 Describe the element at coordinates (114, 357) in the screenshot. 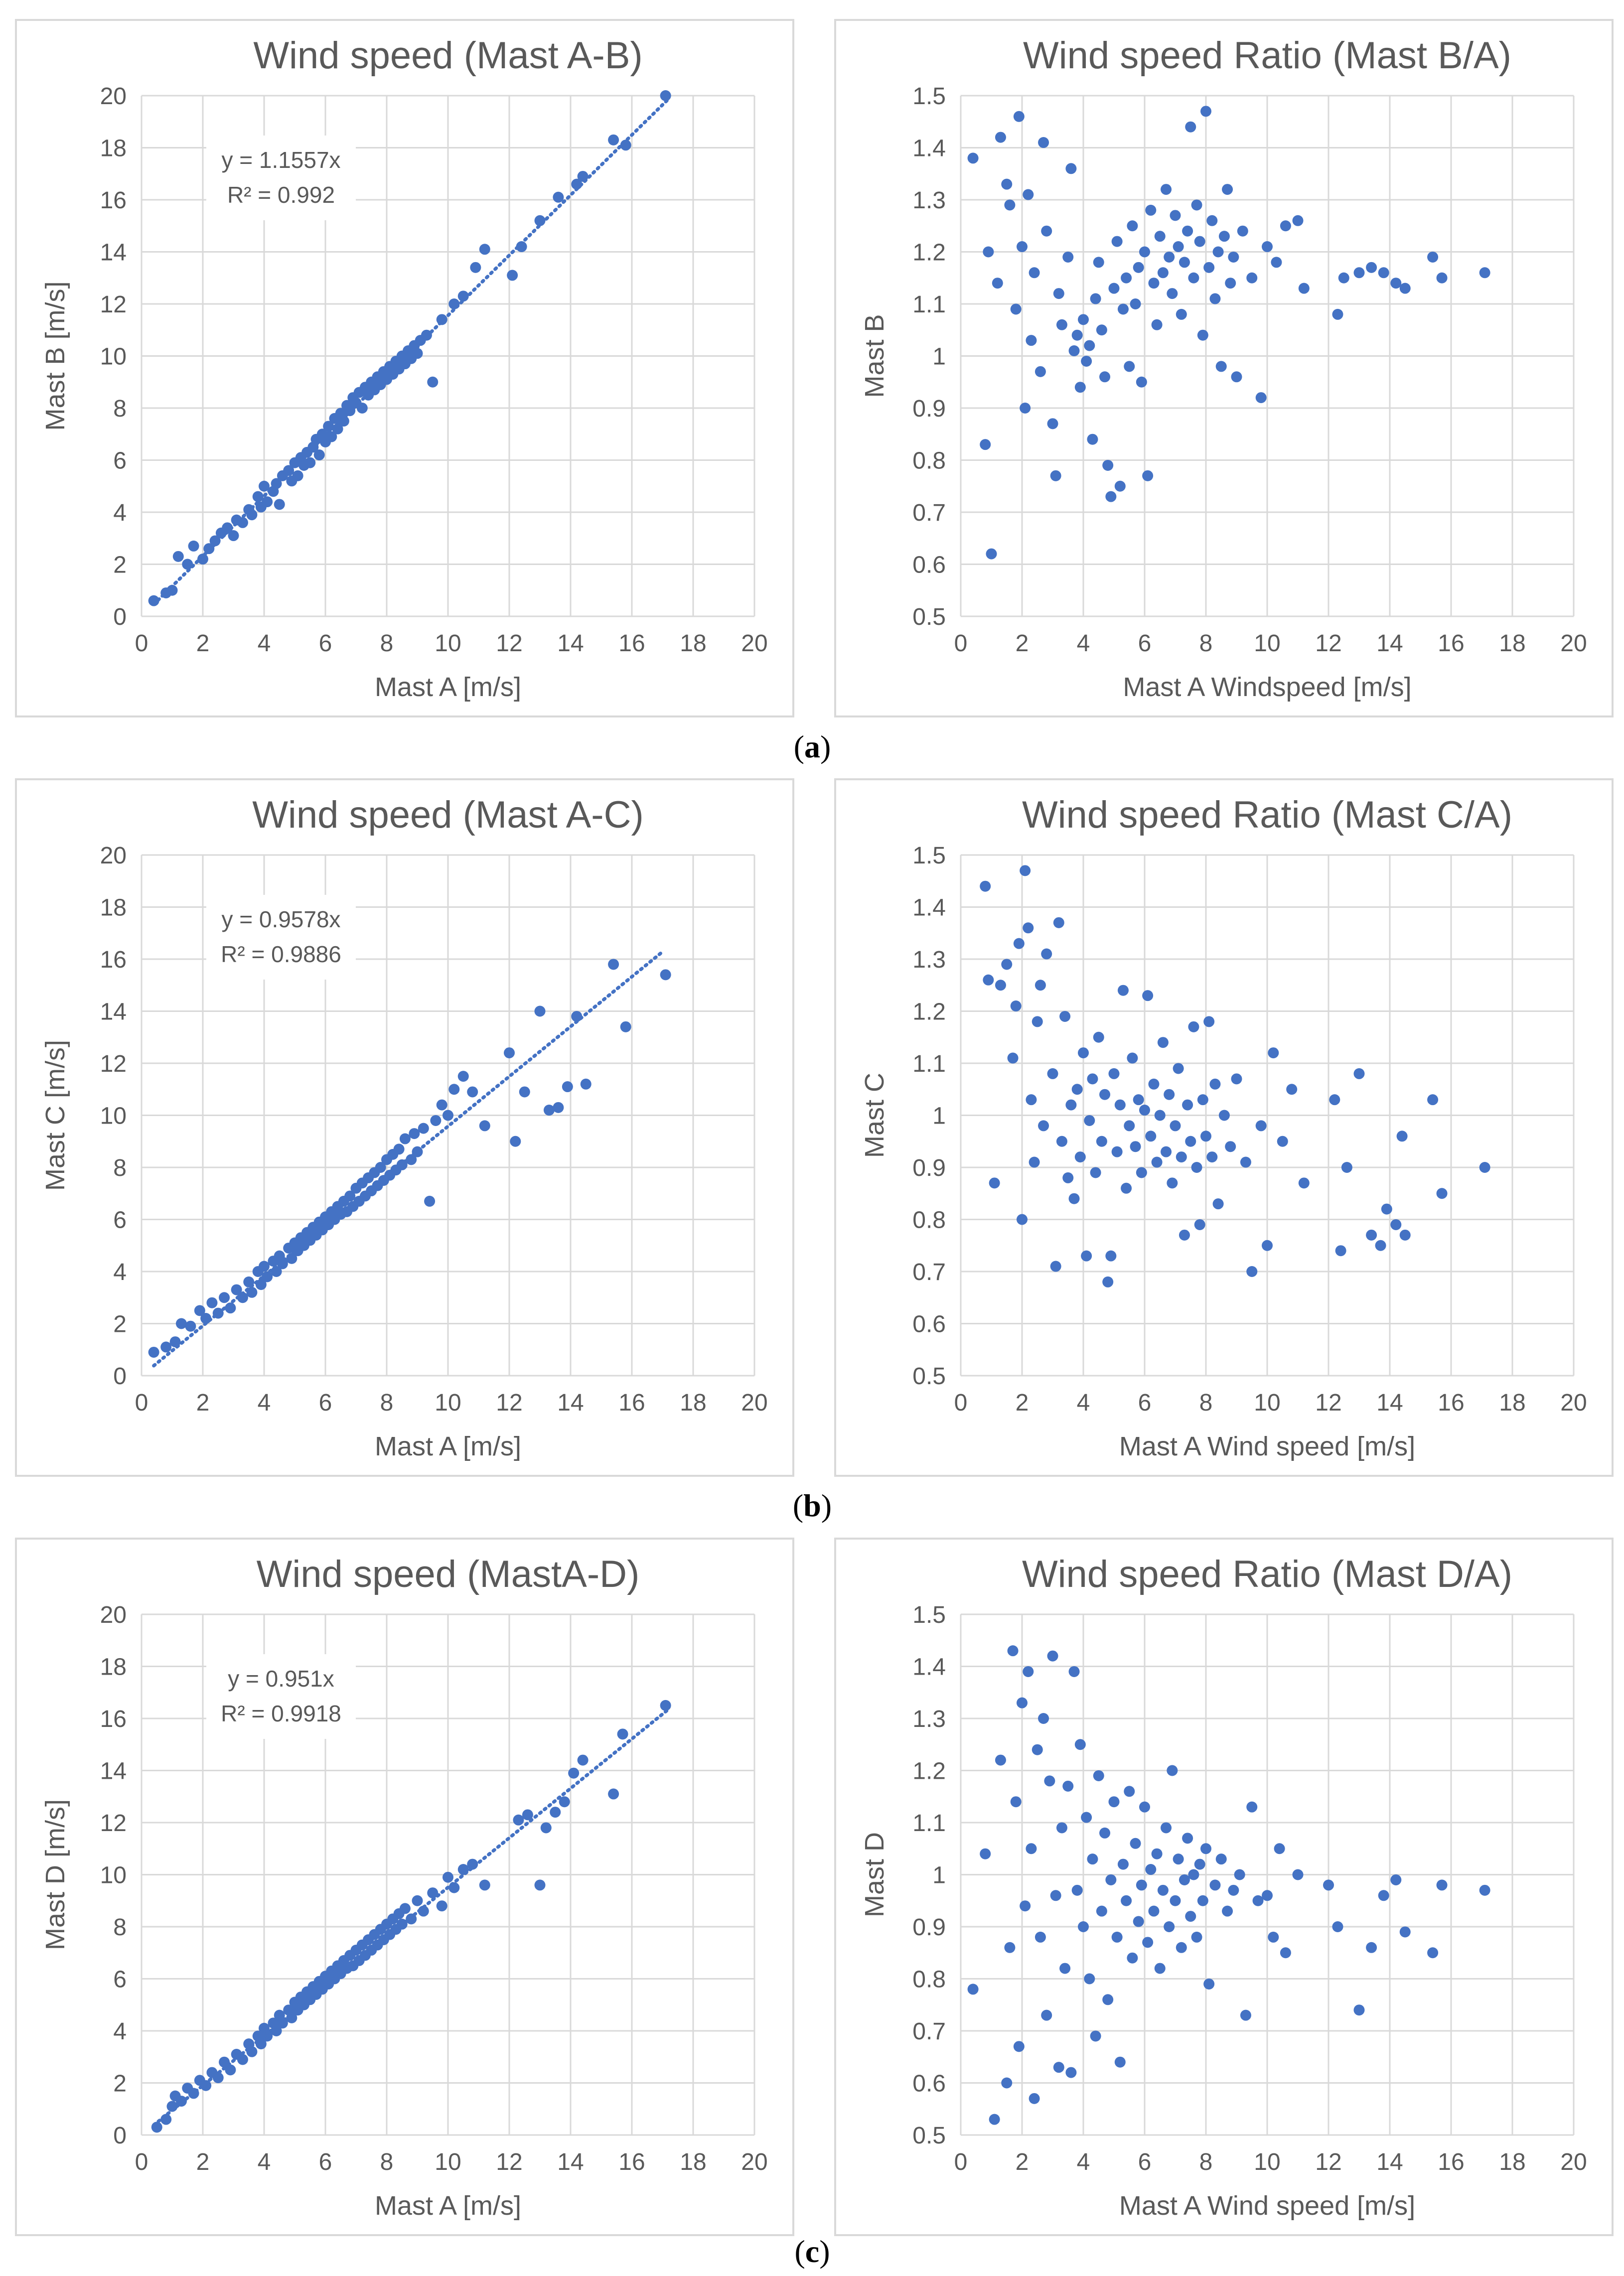

I see `y-tick-label: 10` at that location.